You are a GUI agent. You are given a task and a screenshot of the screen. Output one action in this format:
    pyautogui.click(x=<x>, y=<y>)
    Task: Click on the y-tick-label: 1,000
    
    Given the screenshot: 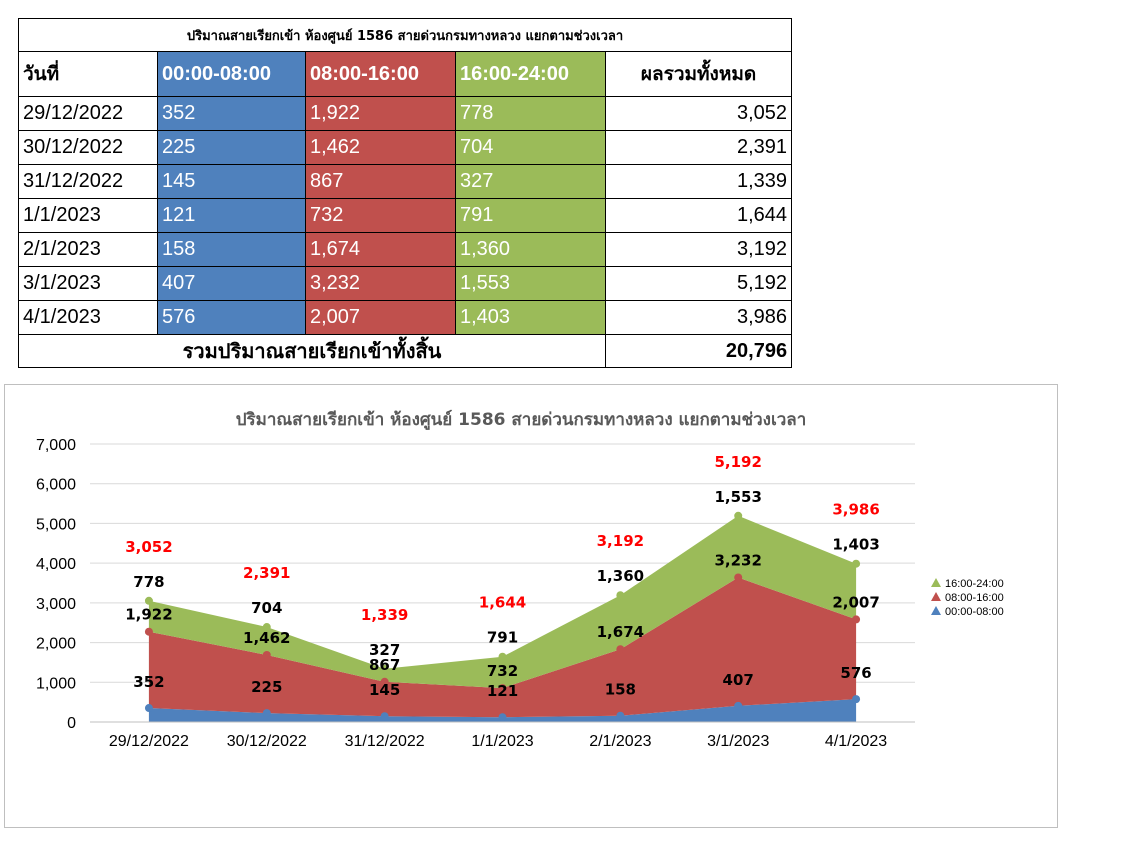 What is the action you would take?
    pyautogui.click(x=56, y=683)
    